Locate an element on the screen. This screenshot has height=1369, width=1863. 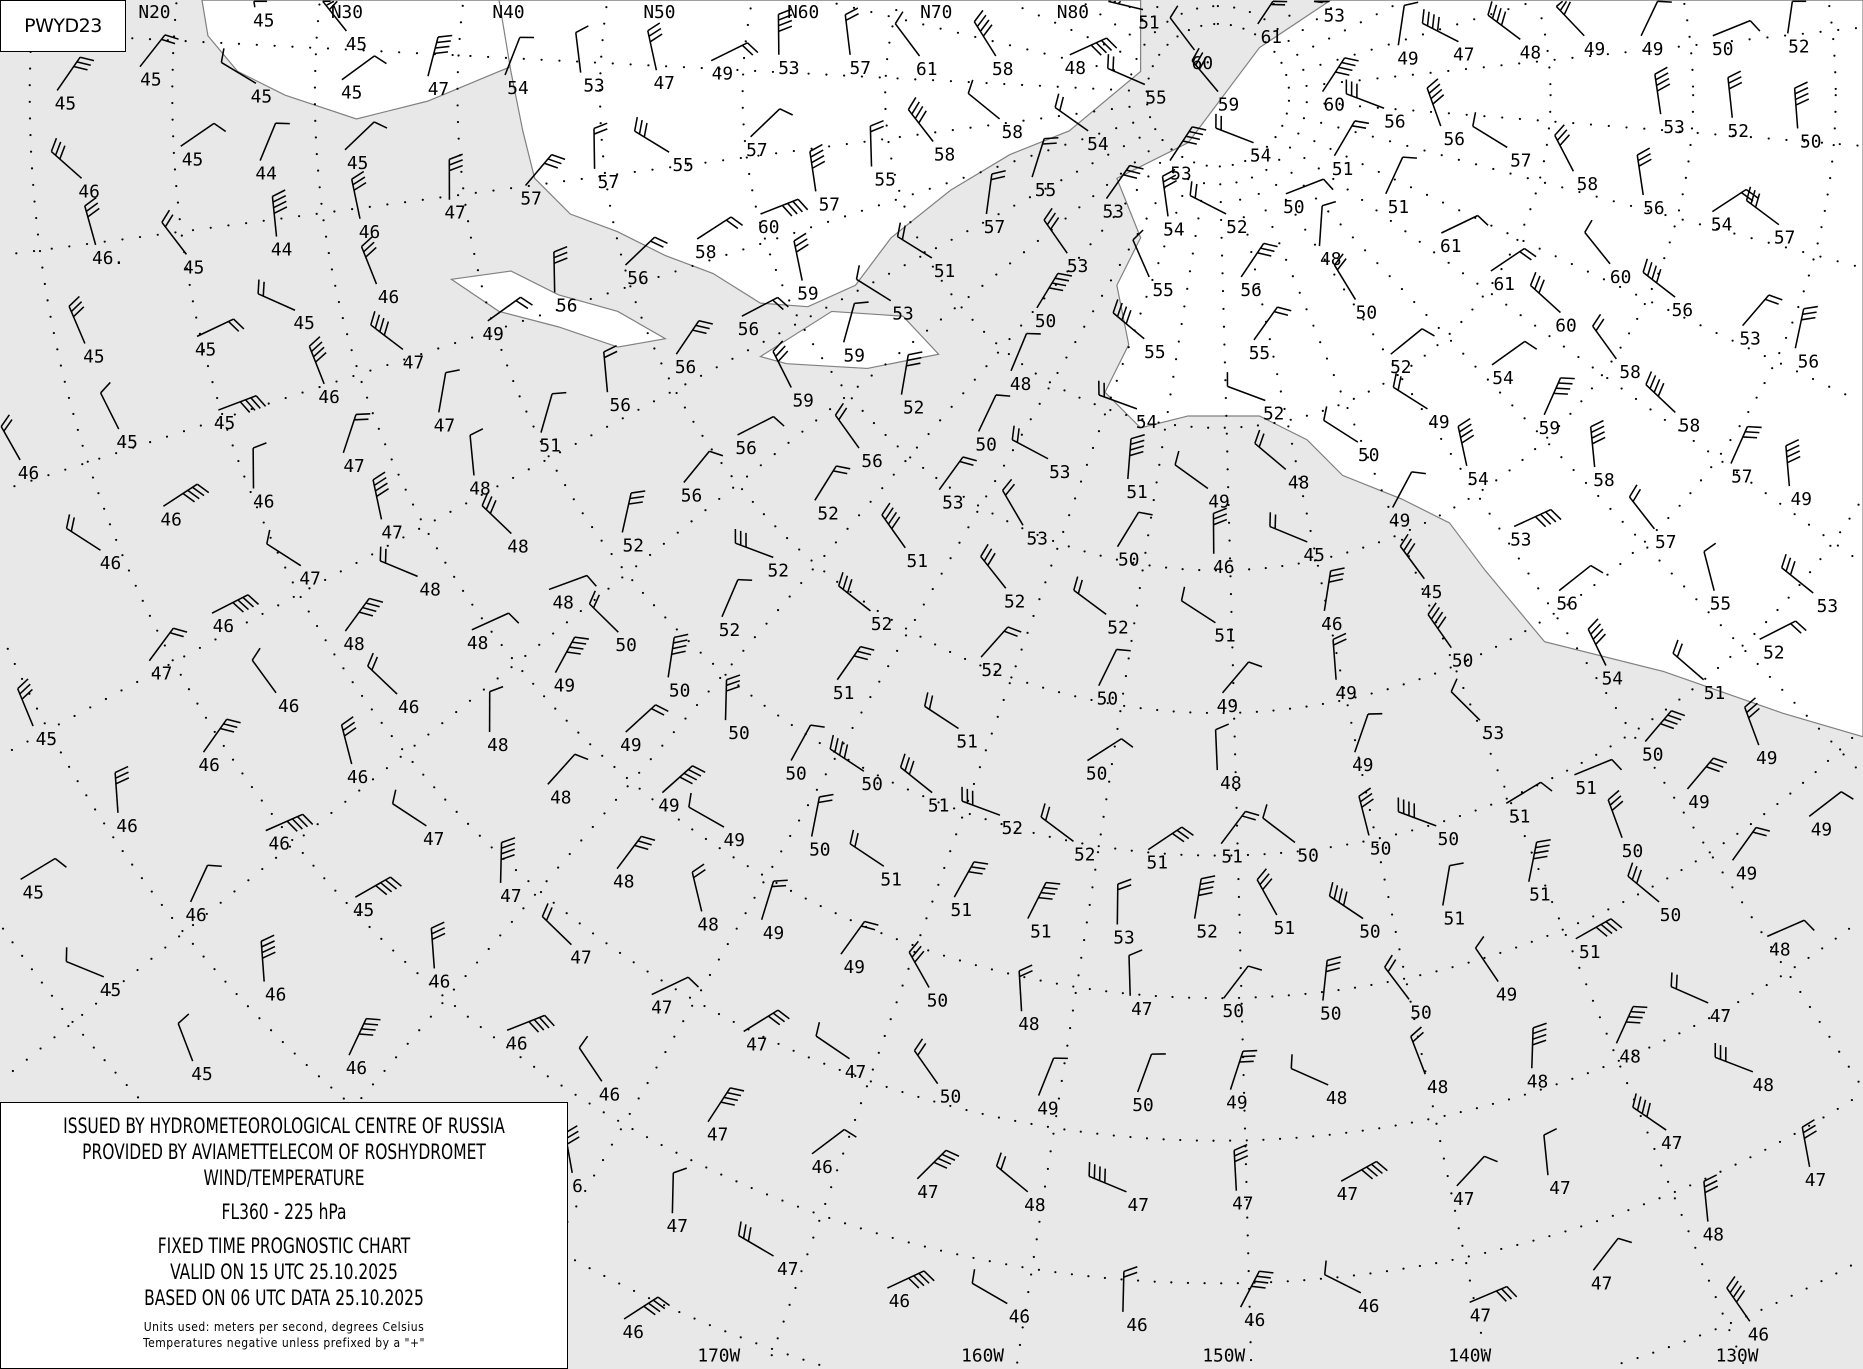
temperature-label: 46. is located at coordinates (108, 258).